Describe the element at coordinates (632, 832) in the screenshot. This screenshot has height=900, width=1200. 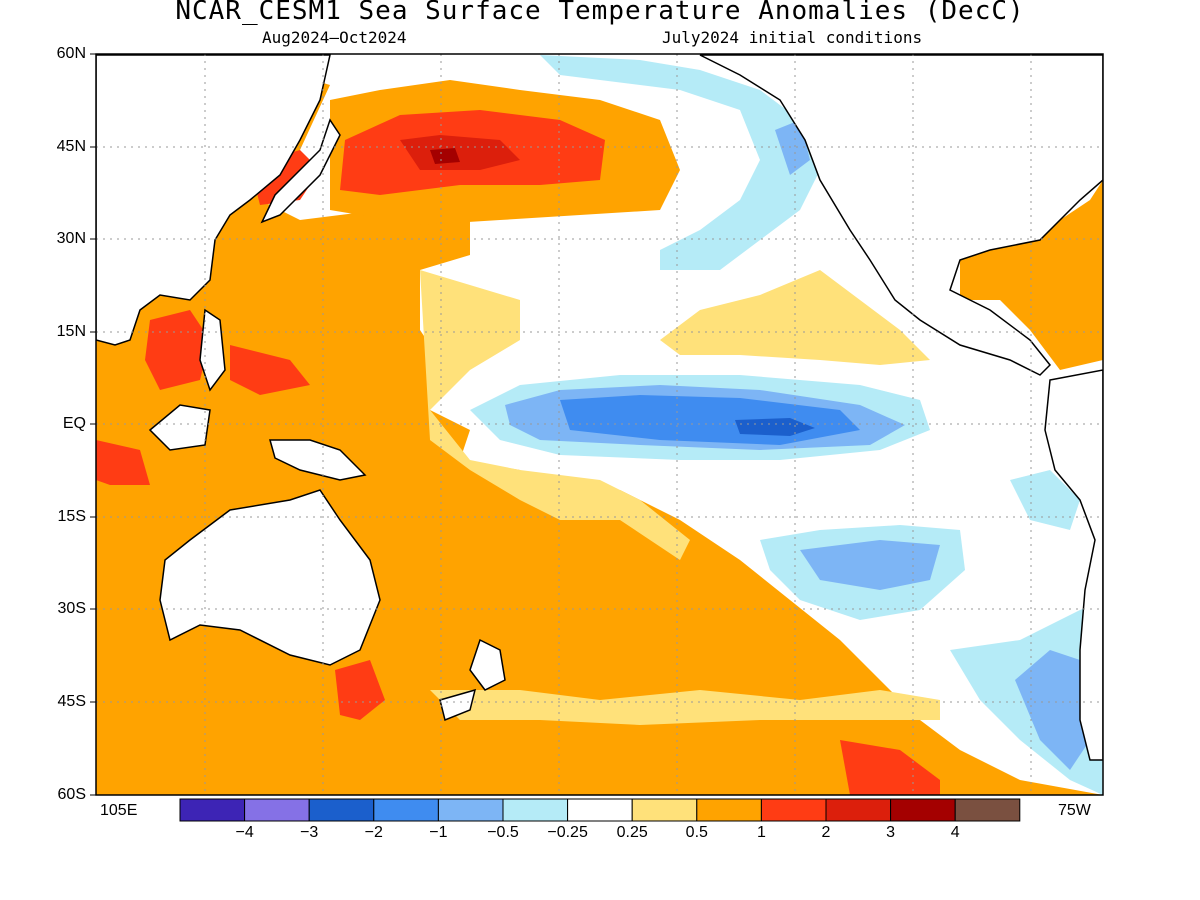
I see `colorbar-label-6: 0.25` at that location.